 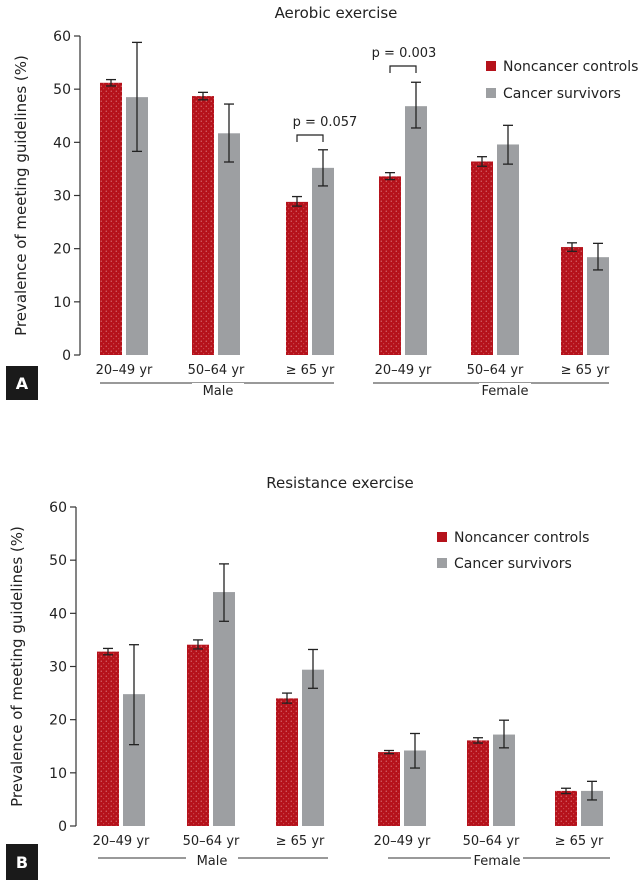 I want to click on p-value-annotation: p = 0.057, so click(x=325, y=122).